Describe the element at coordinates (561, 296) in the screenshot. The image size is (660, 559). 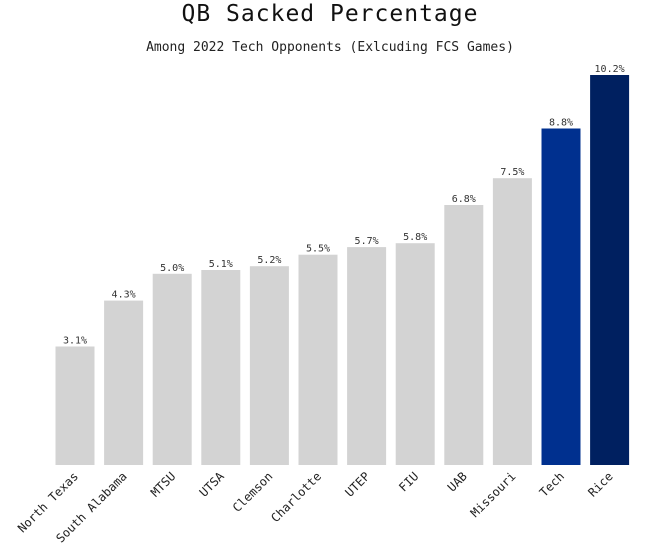
I see `bar-tech` at that location.